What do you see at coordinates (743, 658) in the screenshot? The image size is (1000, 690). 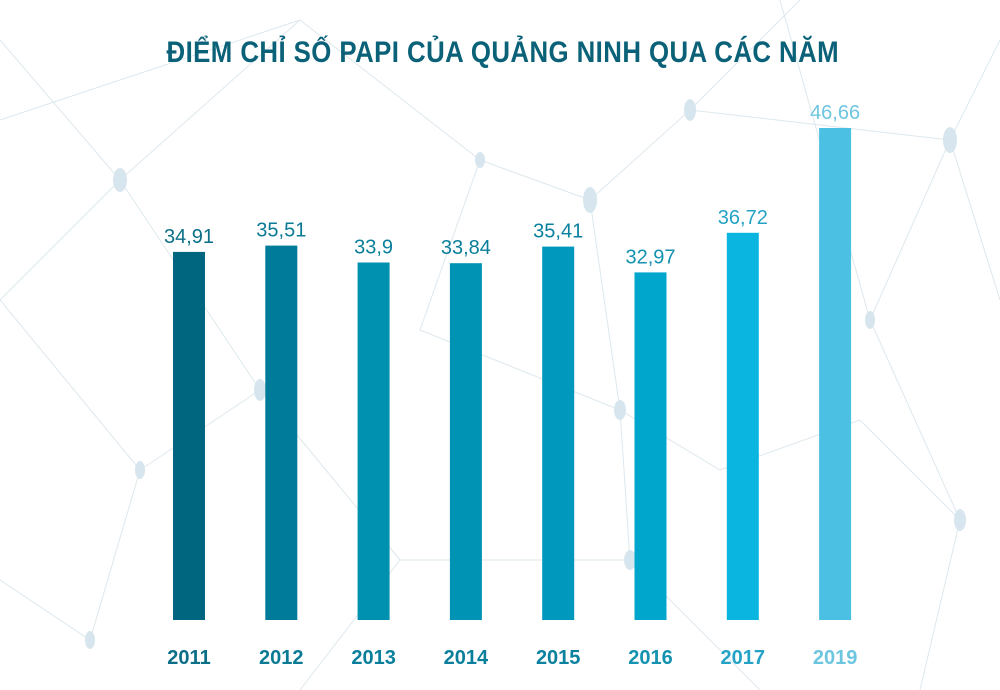 I see `category-label-2017: 2017` at bounding box center [743, 658].